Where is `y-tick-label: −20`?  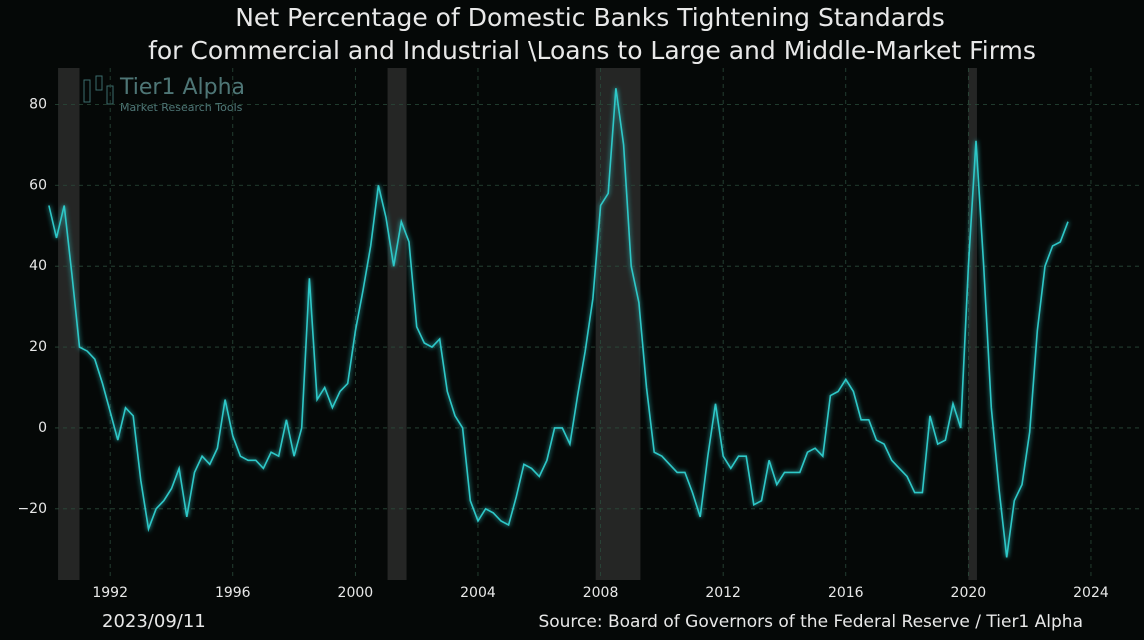
y-tick-label: −20 is located at coordinates (32, 509).